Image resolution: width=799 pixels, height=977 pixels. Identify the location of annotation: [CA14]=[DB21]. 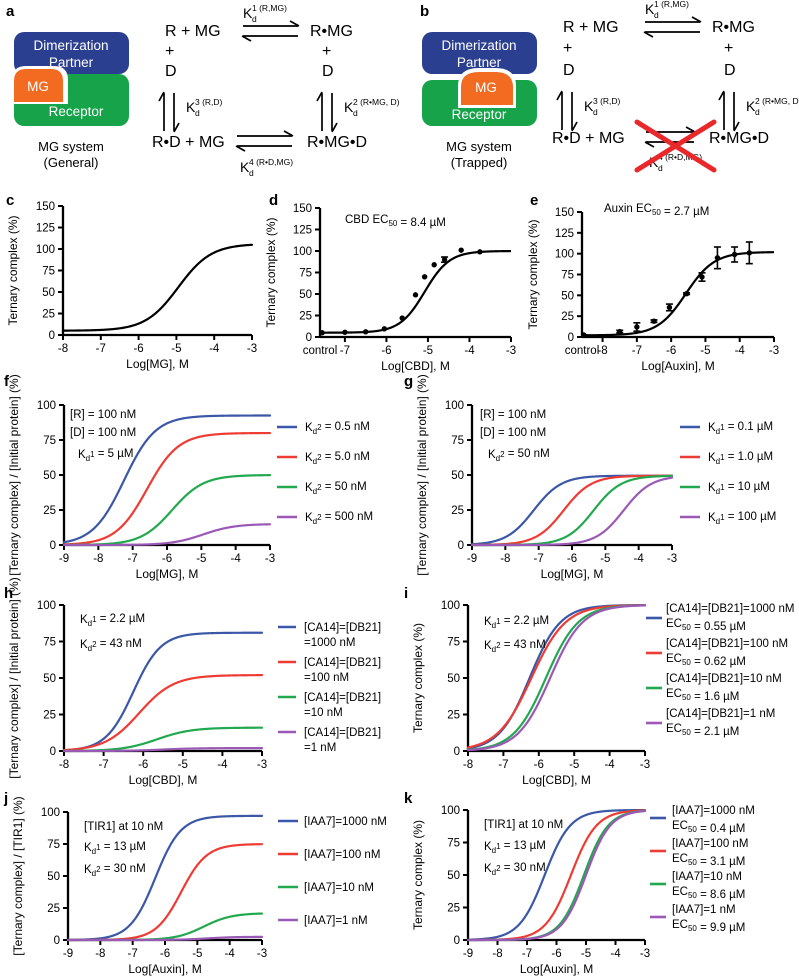
(342, 698).